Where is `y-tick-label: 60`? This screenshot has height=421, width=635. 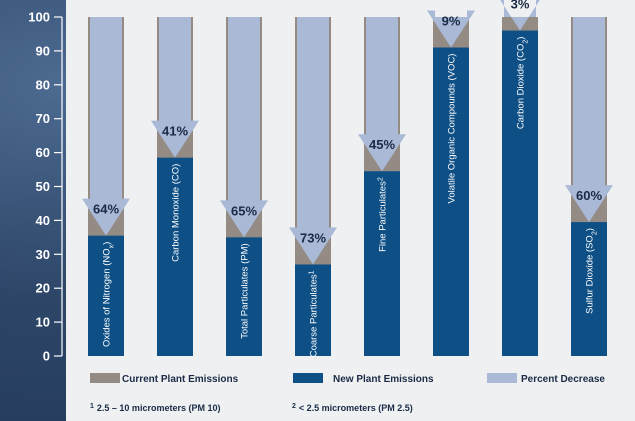 y-tick-label: 60 is located at coordinates (43, 152).